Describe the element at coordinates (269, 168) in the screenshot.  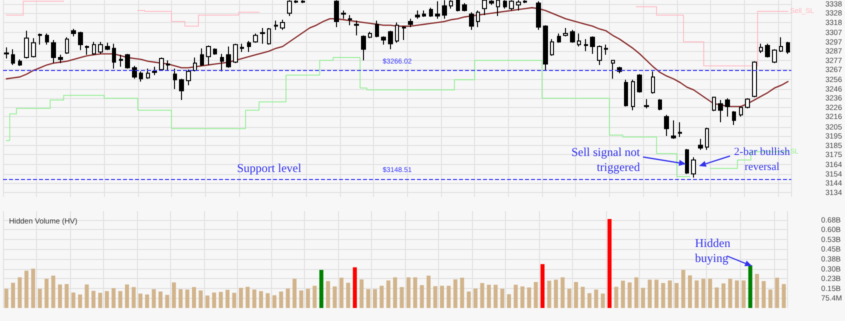
I see `annotation: Support level` at that location.